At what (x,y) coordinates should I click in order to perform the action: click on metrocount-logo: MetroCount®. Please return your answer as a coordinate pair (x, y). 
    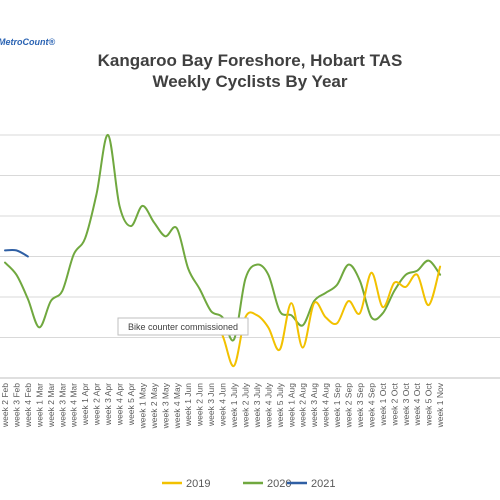
    Looking at the image, I should click on (28, 42).